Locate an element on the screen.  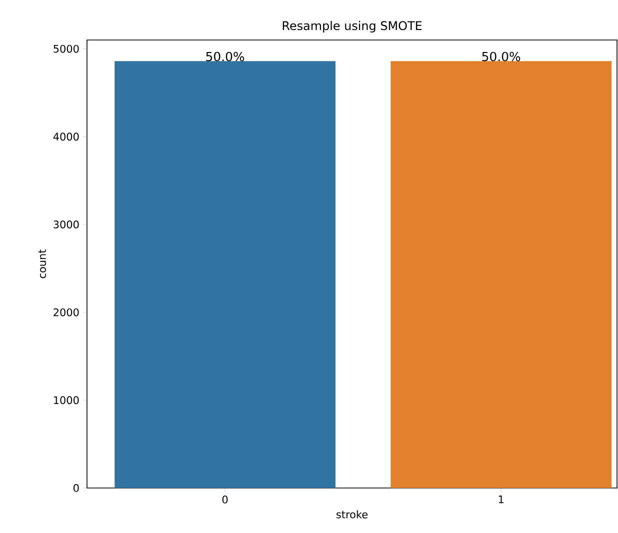
chart-title: Resample using SMOTE is located at coordinates (352, 26).